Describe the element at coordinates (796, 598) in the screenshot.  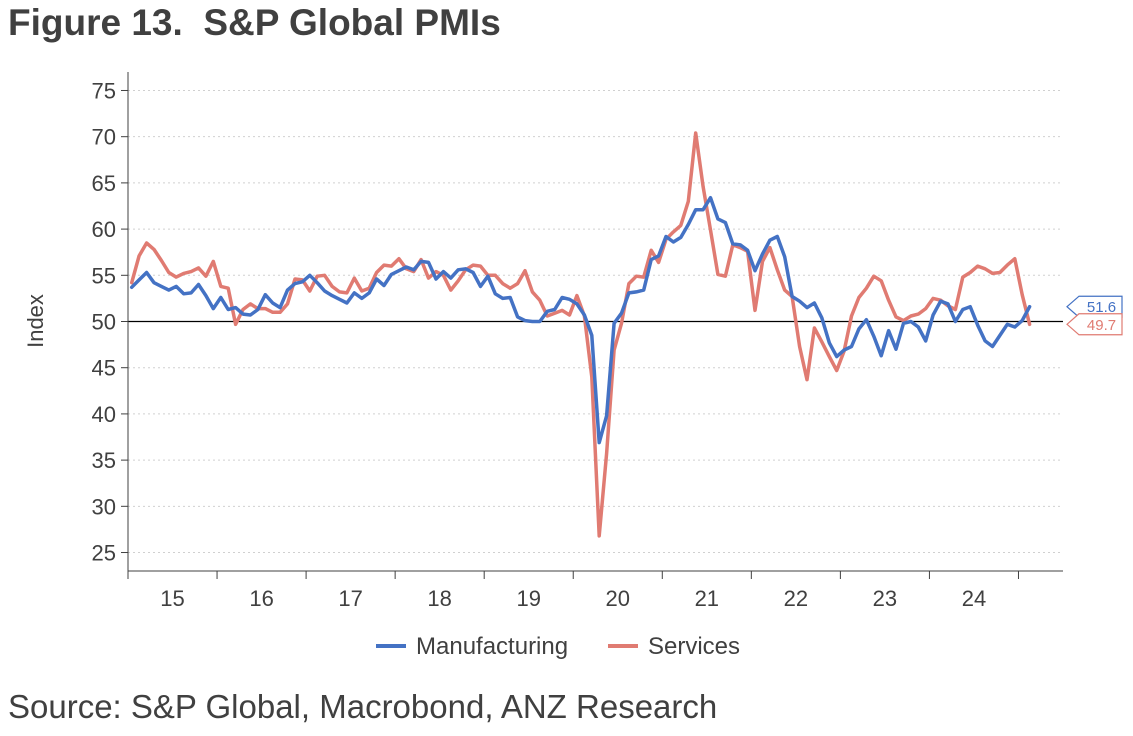
I see `x-tick-label: 22` at that location.